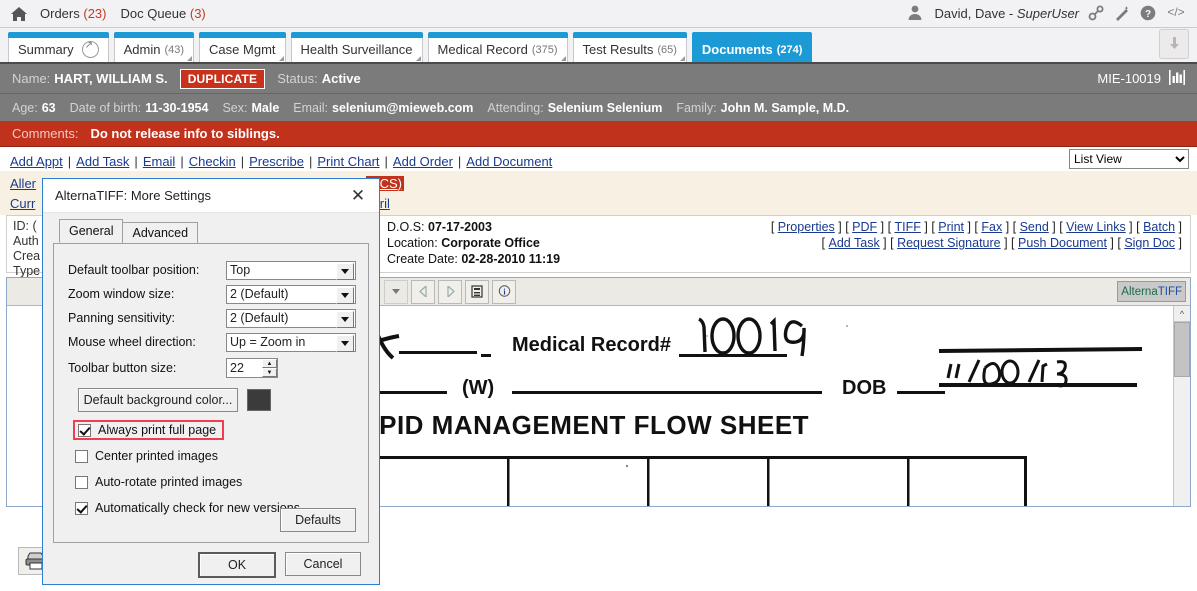 The width and height of the screenshot is (1197, 591). What do you see at coordinates (177, 107) in the screenshot?
I see `patient-dob-value: 11-30-1954` at bounding box center [177, 107].